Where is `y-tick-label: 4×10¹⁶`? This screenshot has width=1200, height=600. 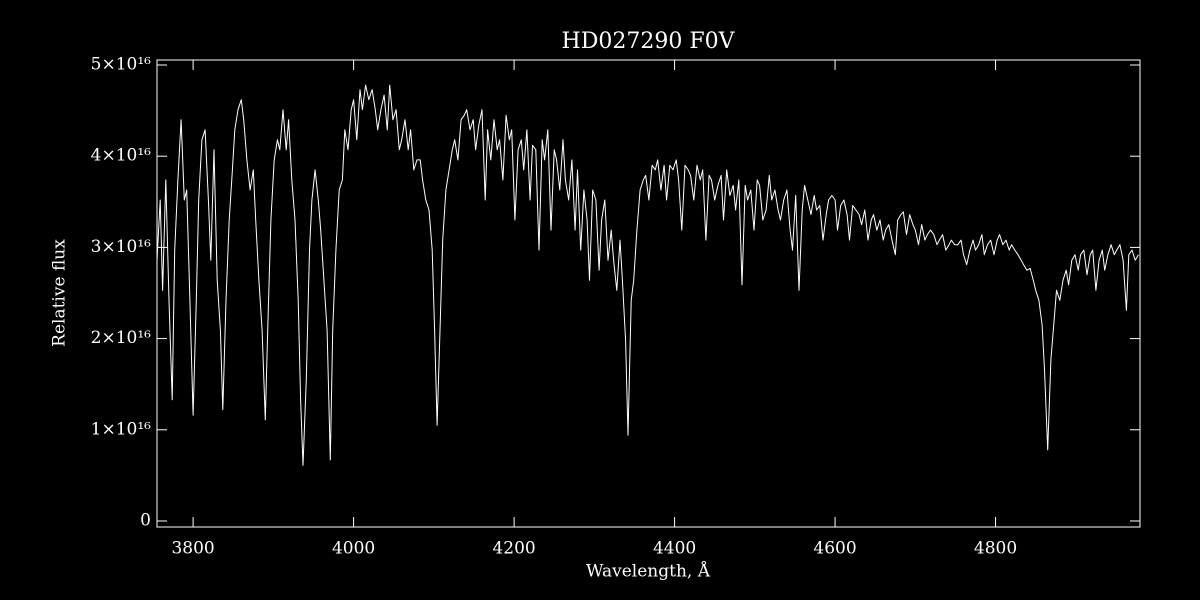 y-tick-label: 4×10¹⁶ is located at coordinates (121, 156).